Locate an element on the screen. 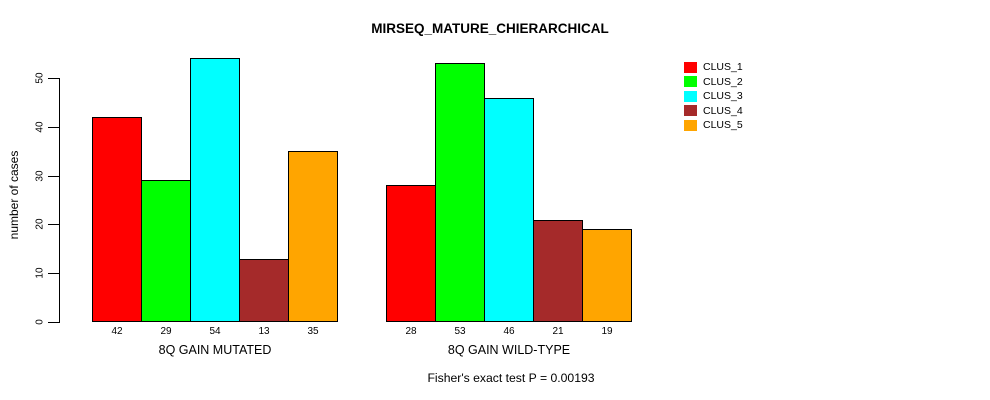 This screenshot has width=990, height=400. y-axis-tick-label: 20 is located at coordinates (40, 224).